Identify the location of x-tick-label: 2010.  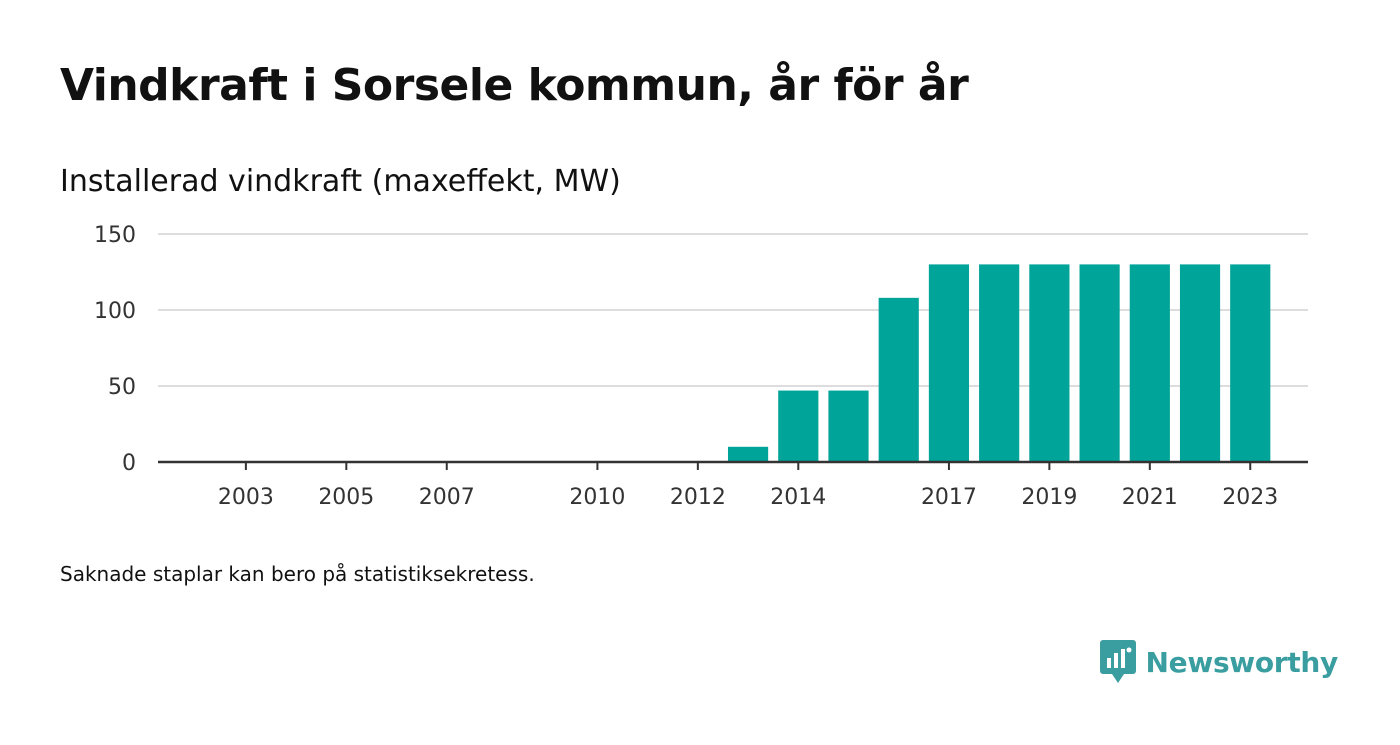
(597, 497).